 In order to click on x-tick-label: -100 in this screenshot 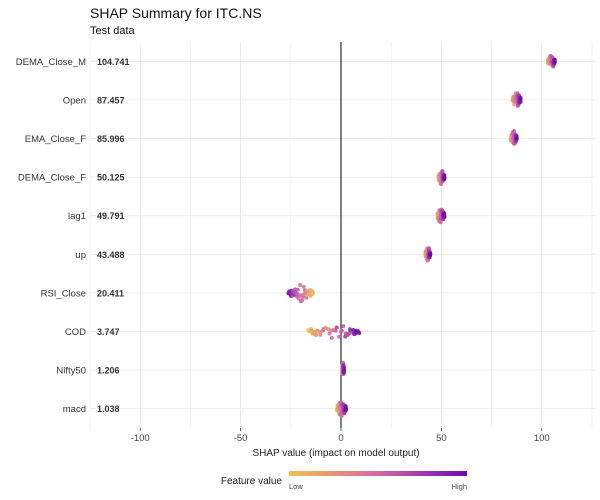, I will do `click(140, 438)`.